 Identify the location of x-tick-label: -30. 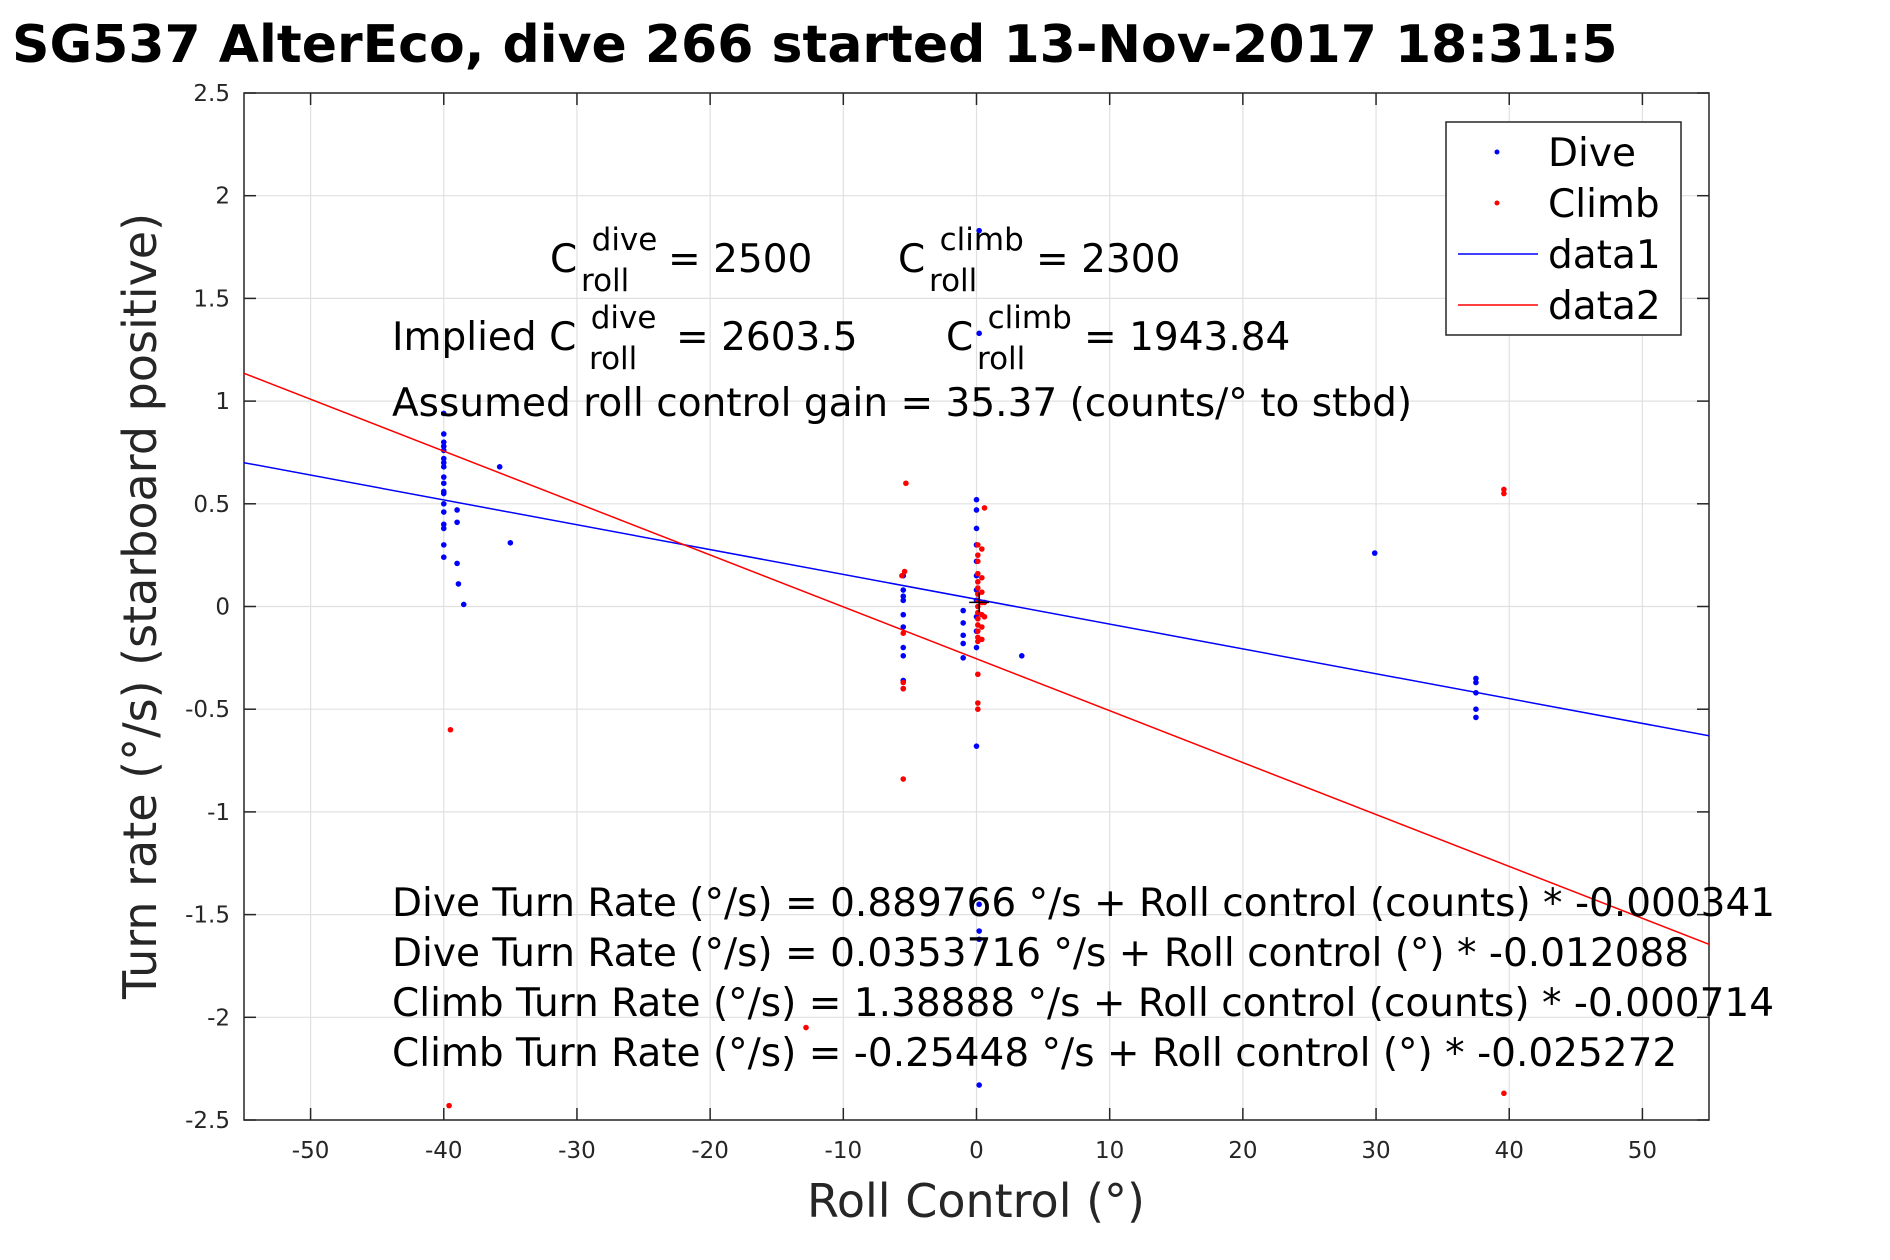
(577, 1151).